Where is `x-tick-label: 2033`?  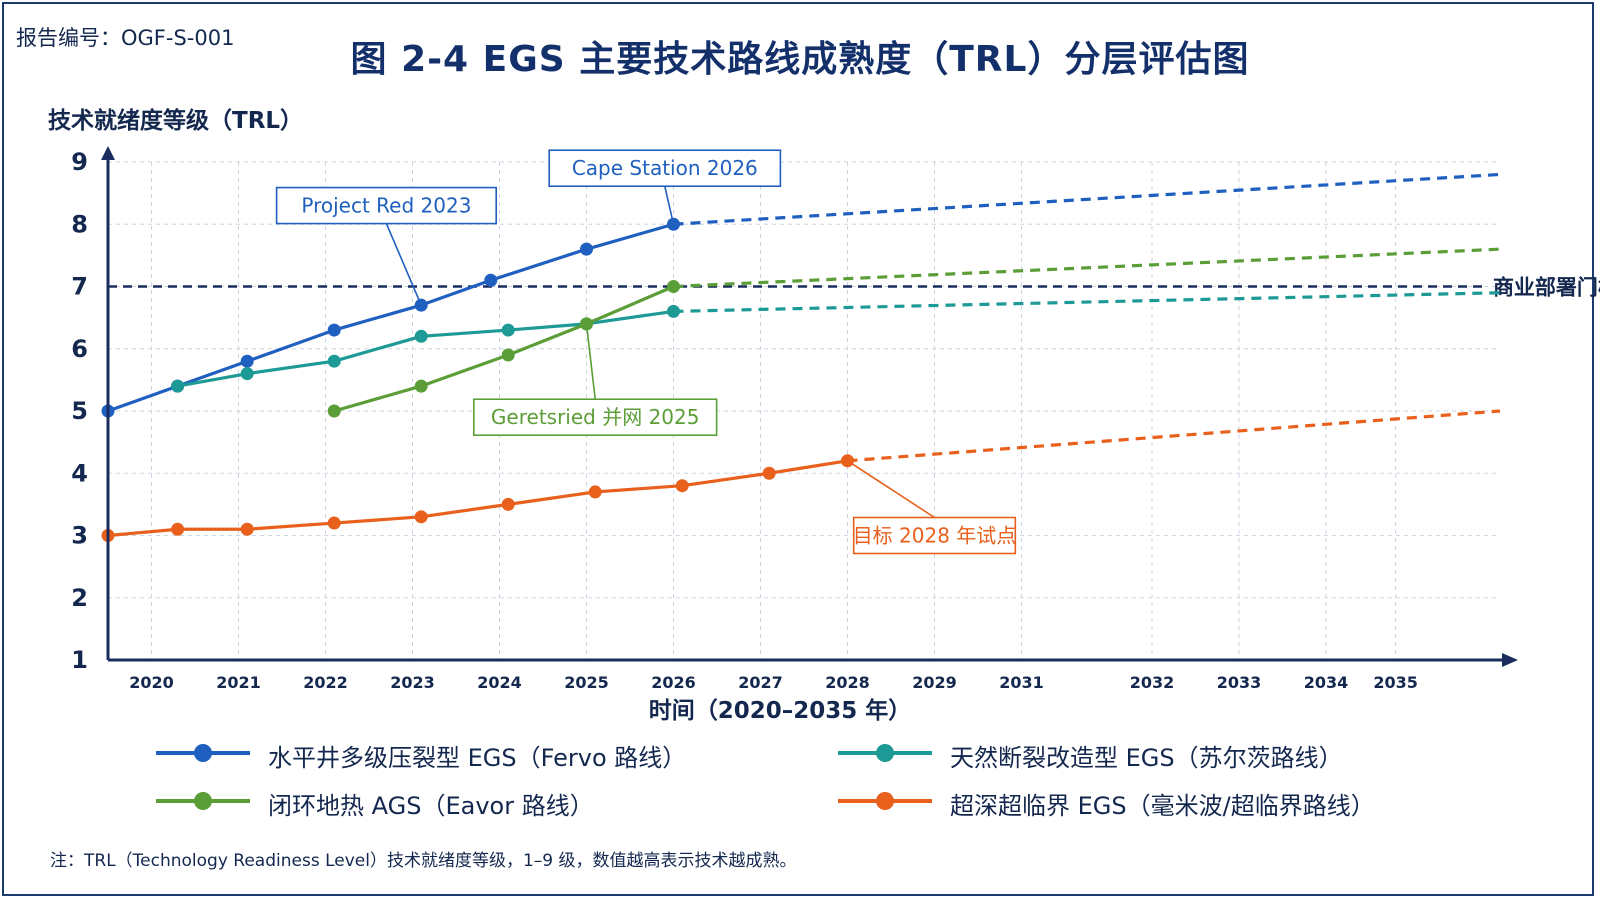 x-tick-label: 2033 is located at coordinates (1239, 682).